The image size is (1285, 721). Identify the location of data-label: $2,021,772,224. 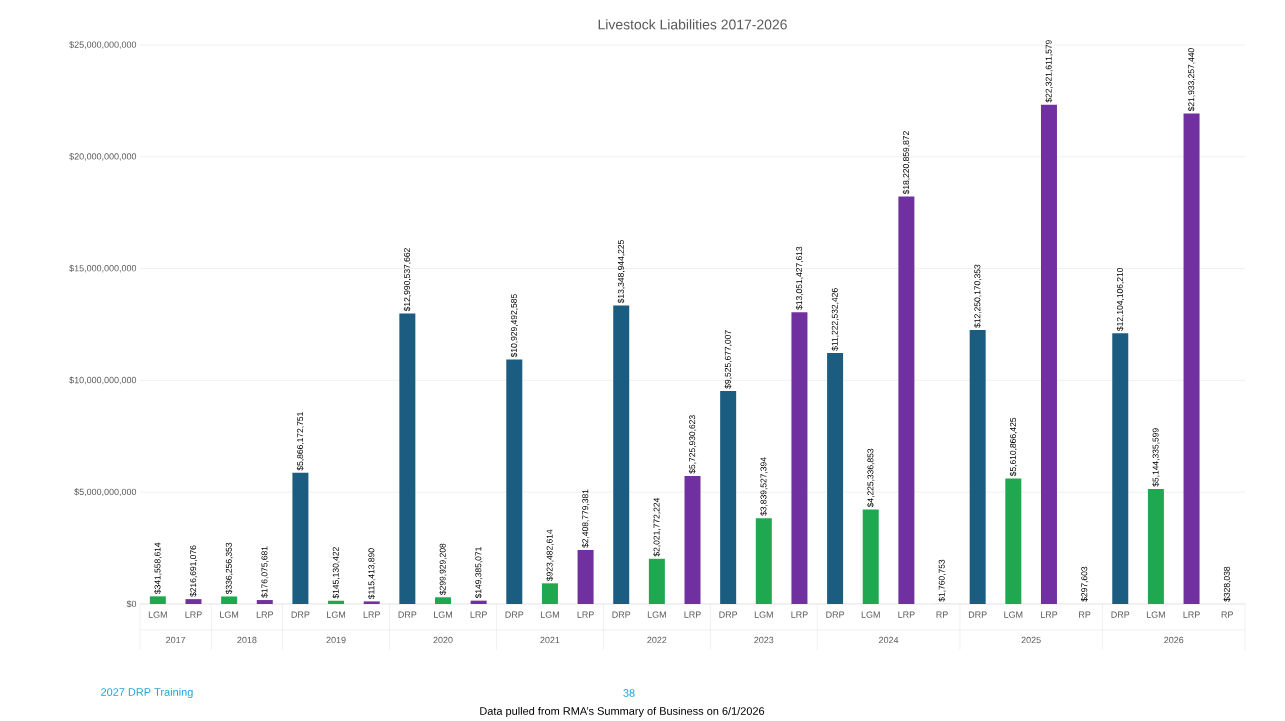
(657, 527).